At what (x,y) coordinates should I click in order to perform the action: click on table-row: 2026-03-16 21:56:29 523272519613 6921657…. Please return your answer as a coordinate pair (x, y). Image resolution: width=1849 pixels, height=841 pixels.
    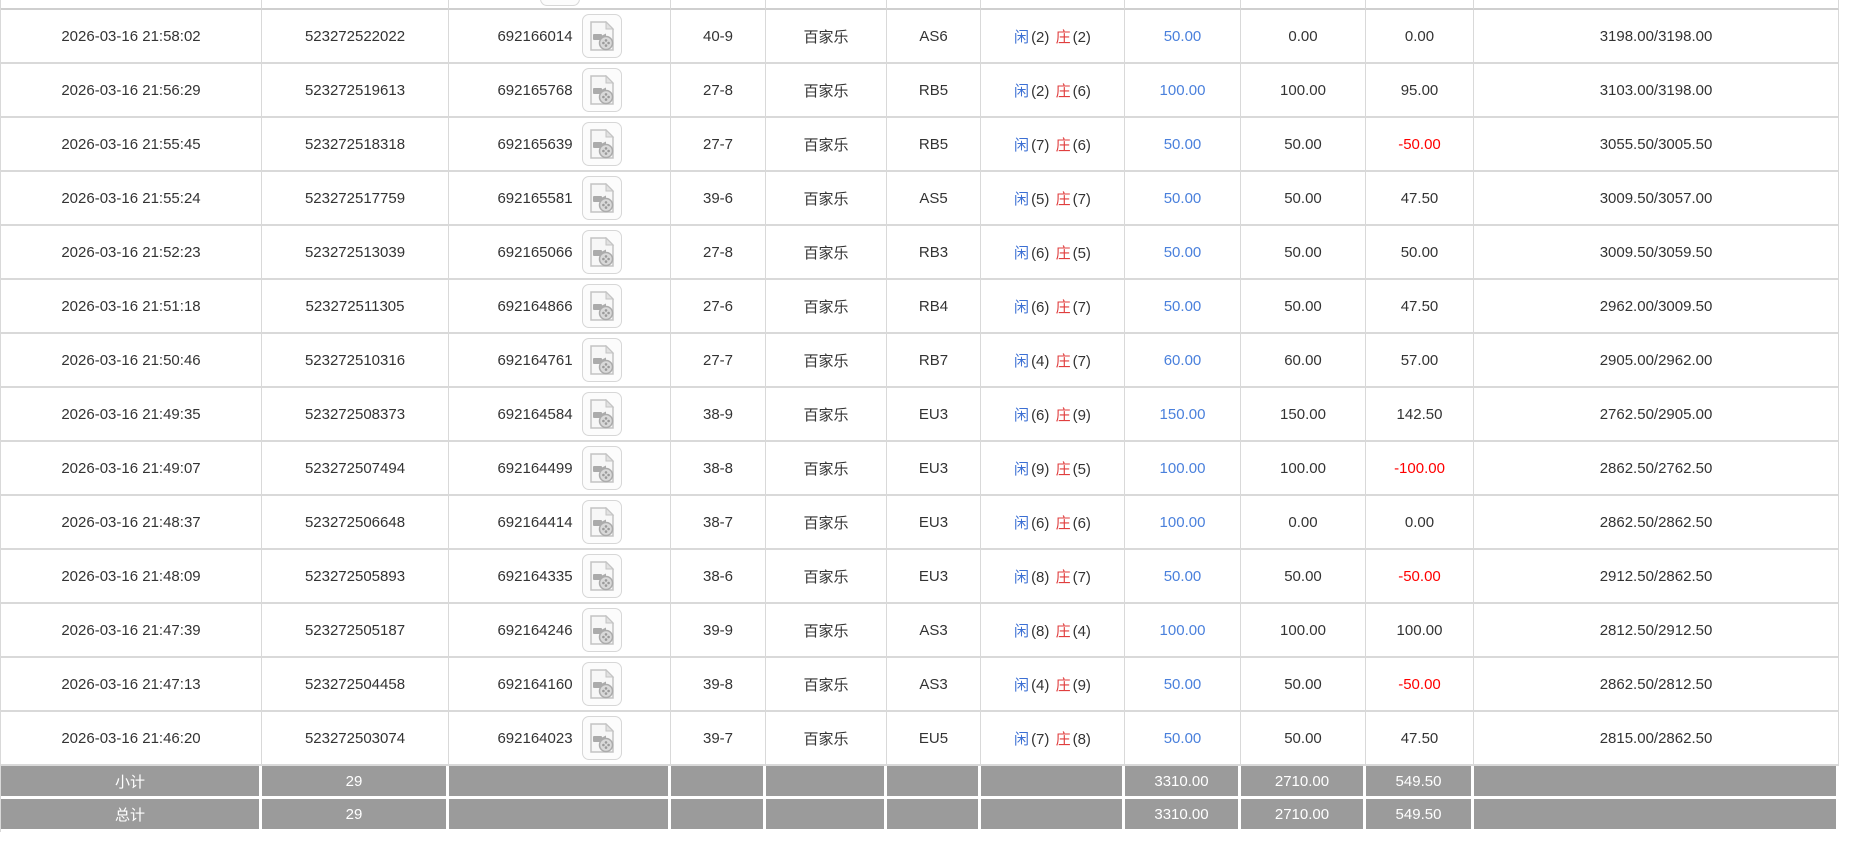
    Looking at the image, I should click on (920, 91).